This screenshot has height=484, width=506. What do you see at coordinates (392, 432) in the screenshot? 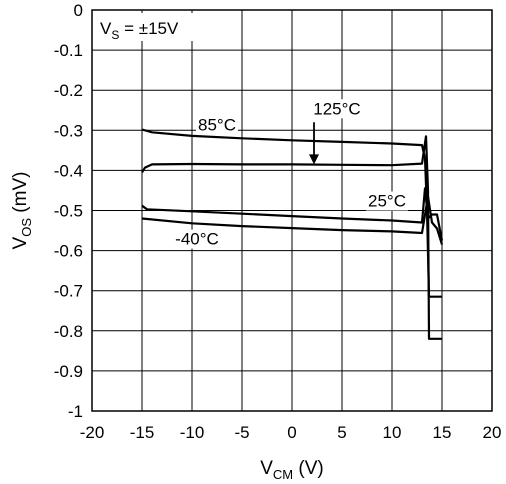
I see `x-tick-label: 10` at bounding box center [392, 432].